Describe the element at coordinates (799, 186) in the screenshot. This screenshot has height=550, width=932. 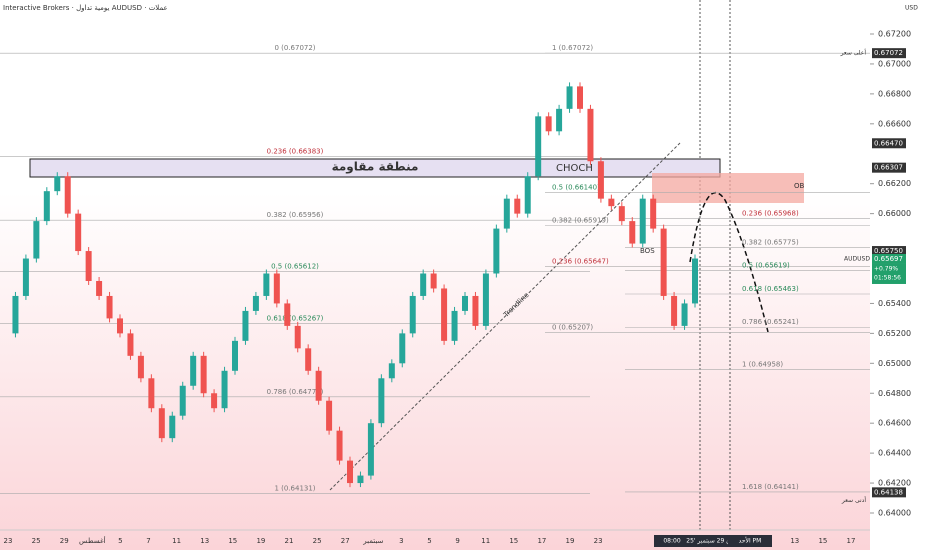
I see `ob-label: OB` at that location.